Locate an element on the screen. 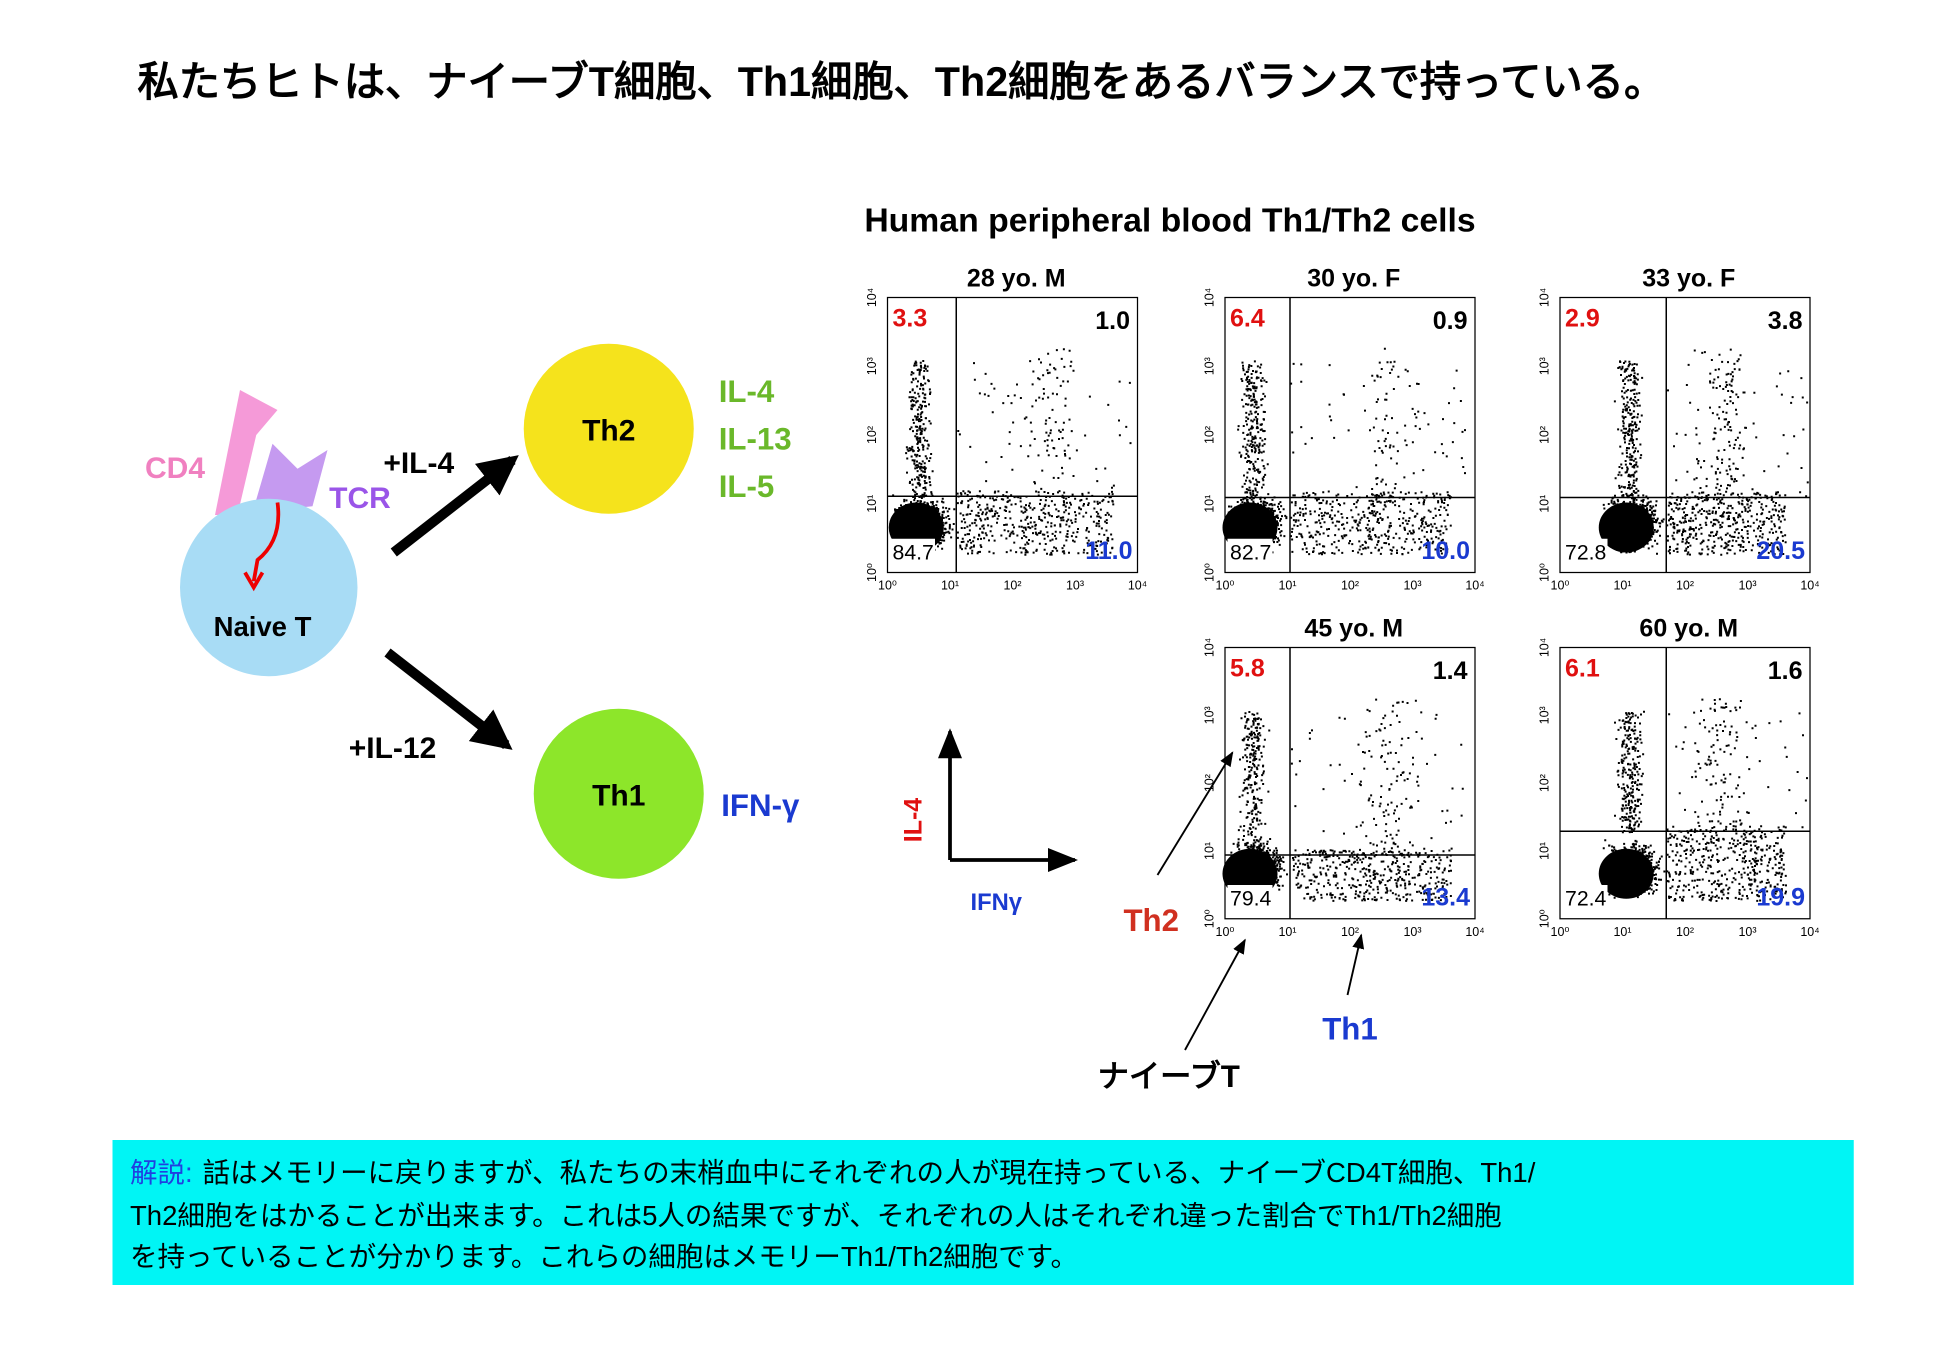 The image size is (1950, 1350). plot-title: 30 yo. F is located at coordinates (1353, 279).